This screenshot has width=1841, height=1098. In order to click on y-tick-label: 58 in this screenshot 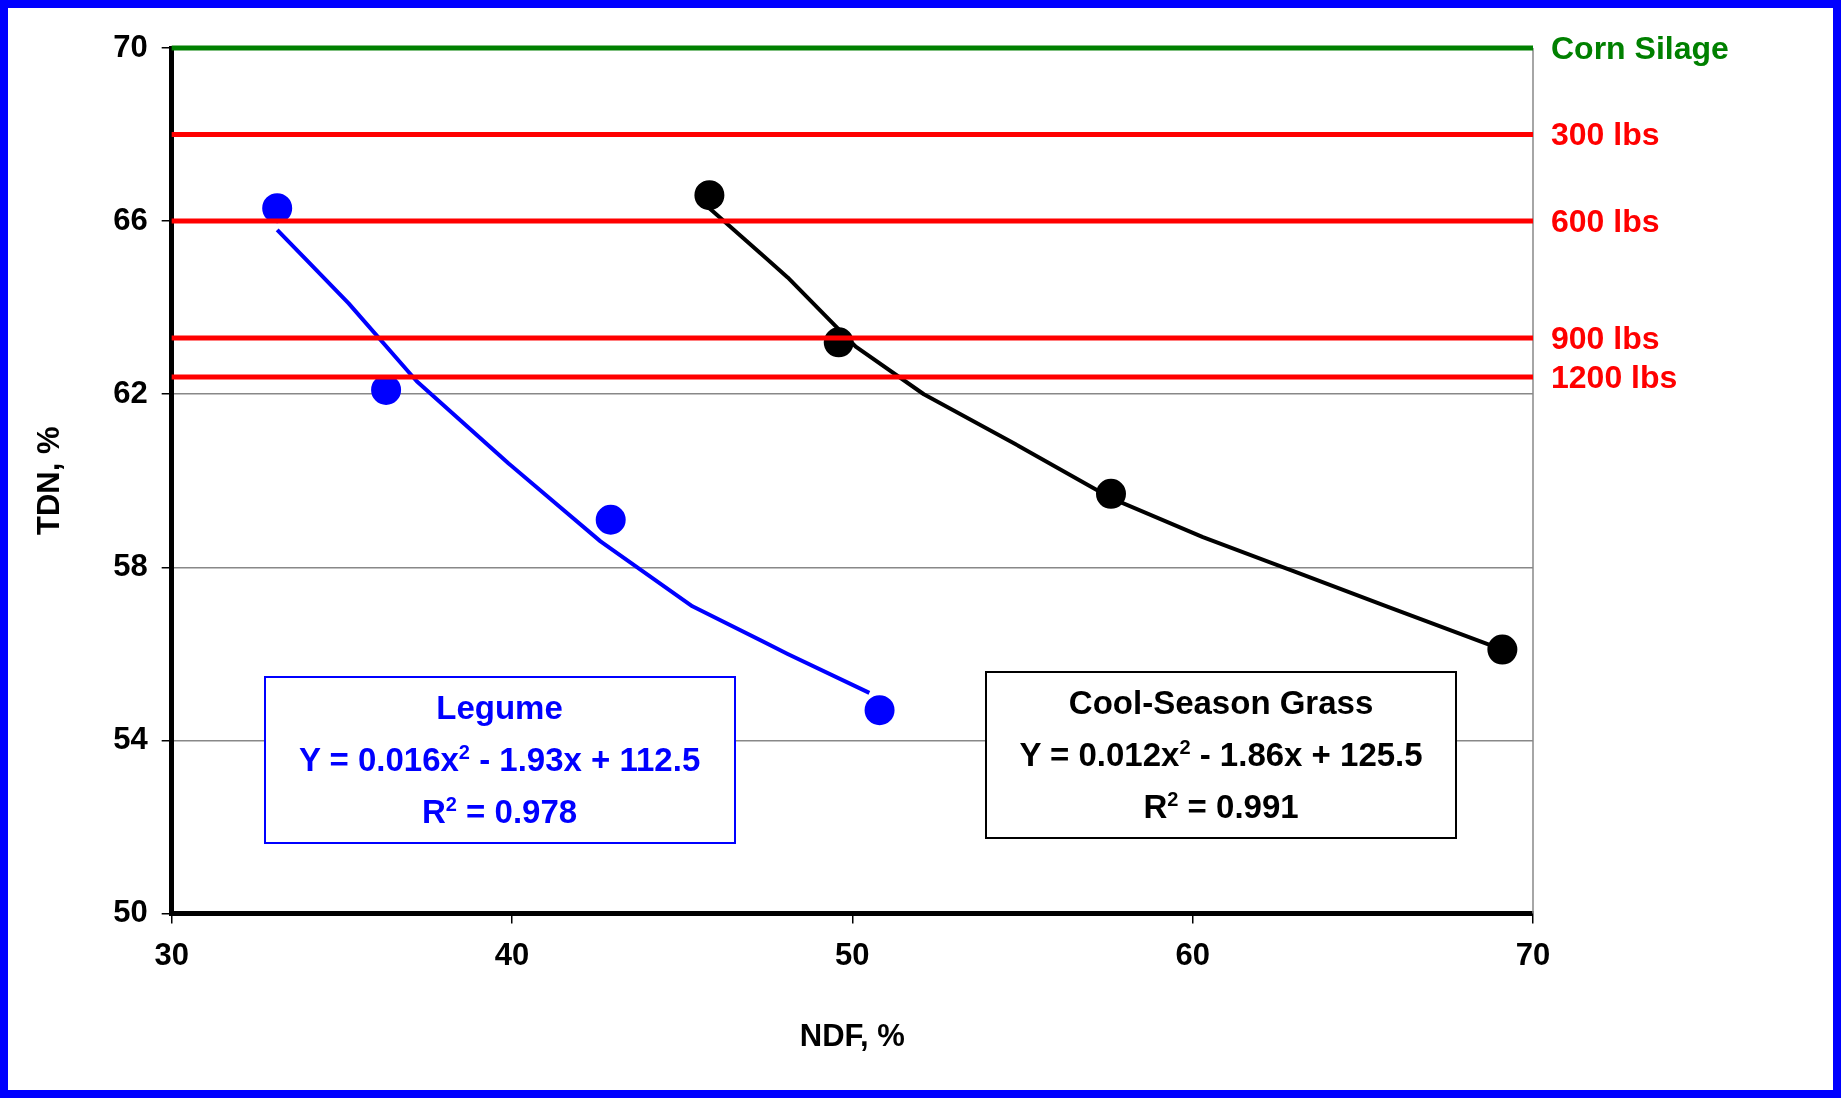, I will do `click(130, 565)`.